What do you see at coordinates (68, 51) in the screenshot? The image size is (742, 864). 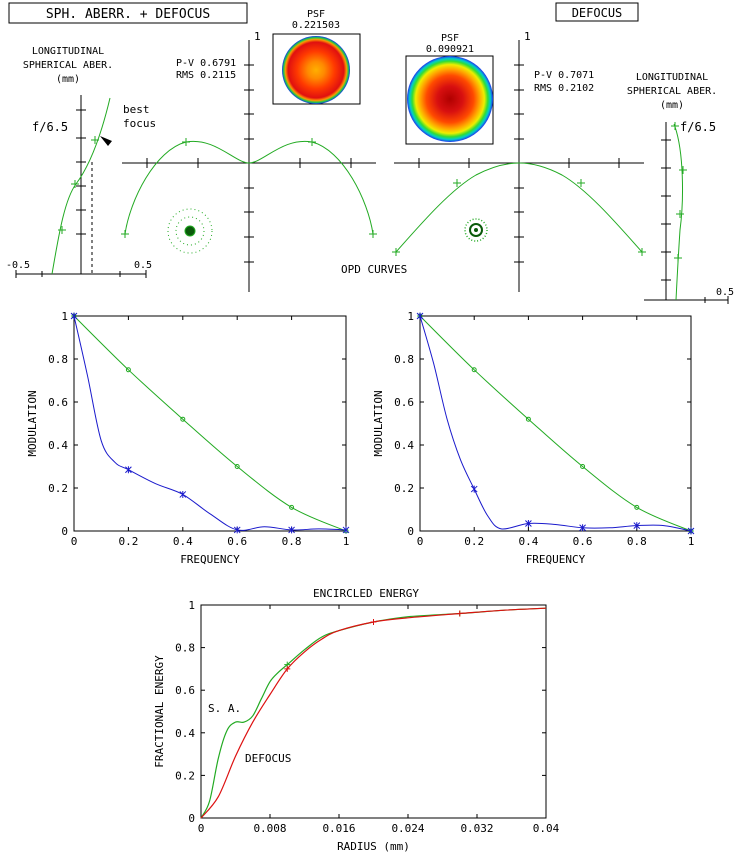 I see `lsa-left-title-1: LONGITUDINAL` at bounding box center [68, 51].